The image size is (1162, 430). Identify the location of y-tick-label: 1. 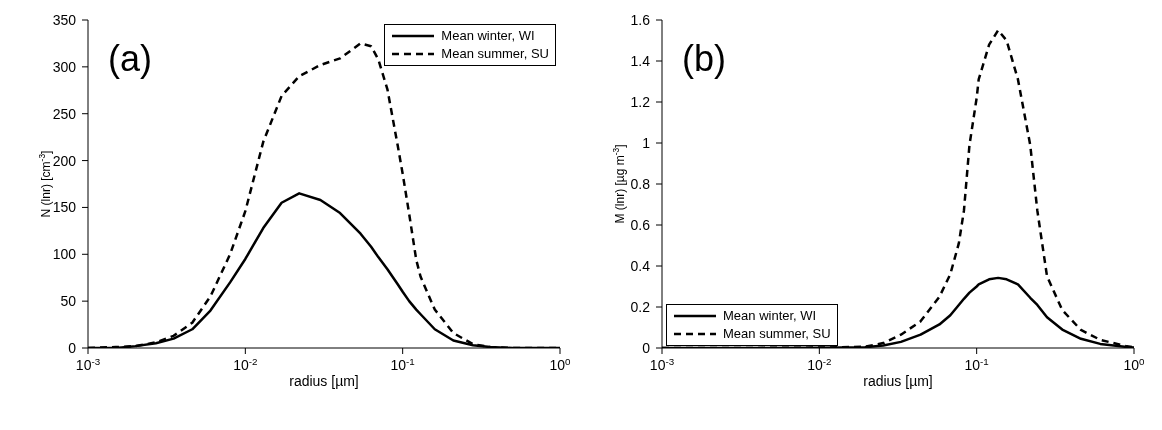
(646, 143).